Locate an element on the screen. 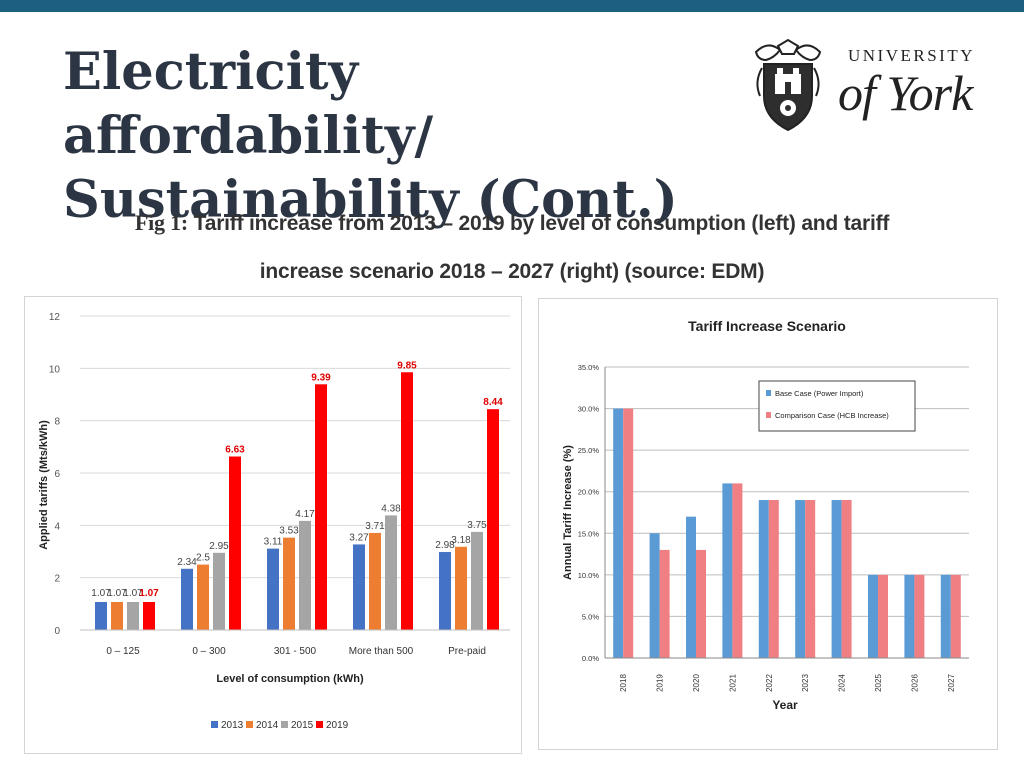 The height and width of the screenshot is (769, 1024). y-tick-label: 0 is located at coordinates (57, 631).